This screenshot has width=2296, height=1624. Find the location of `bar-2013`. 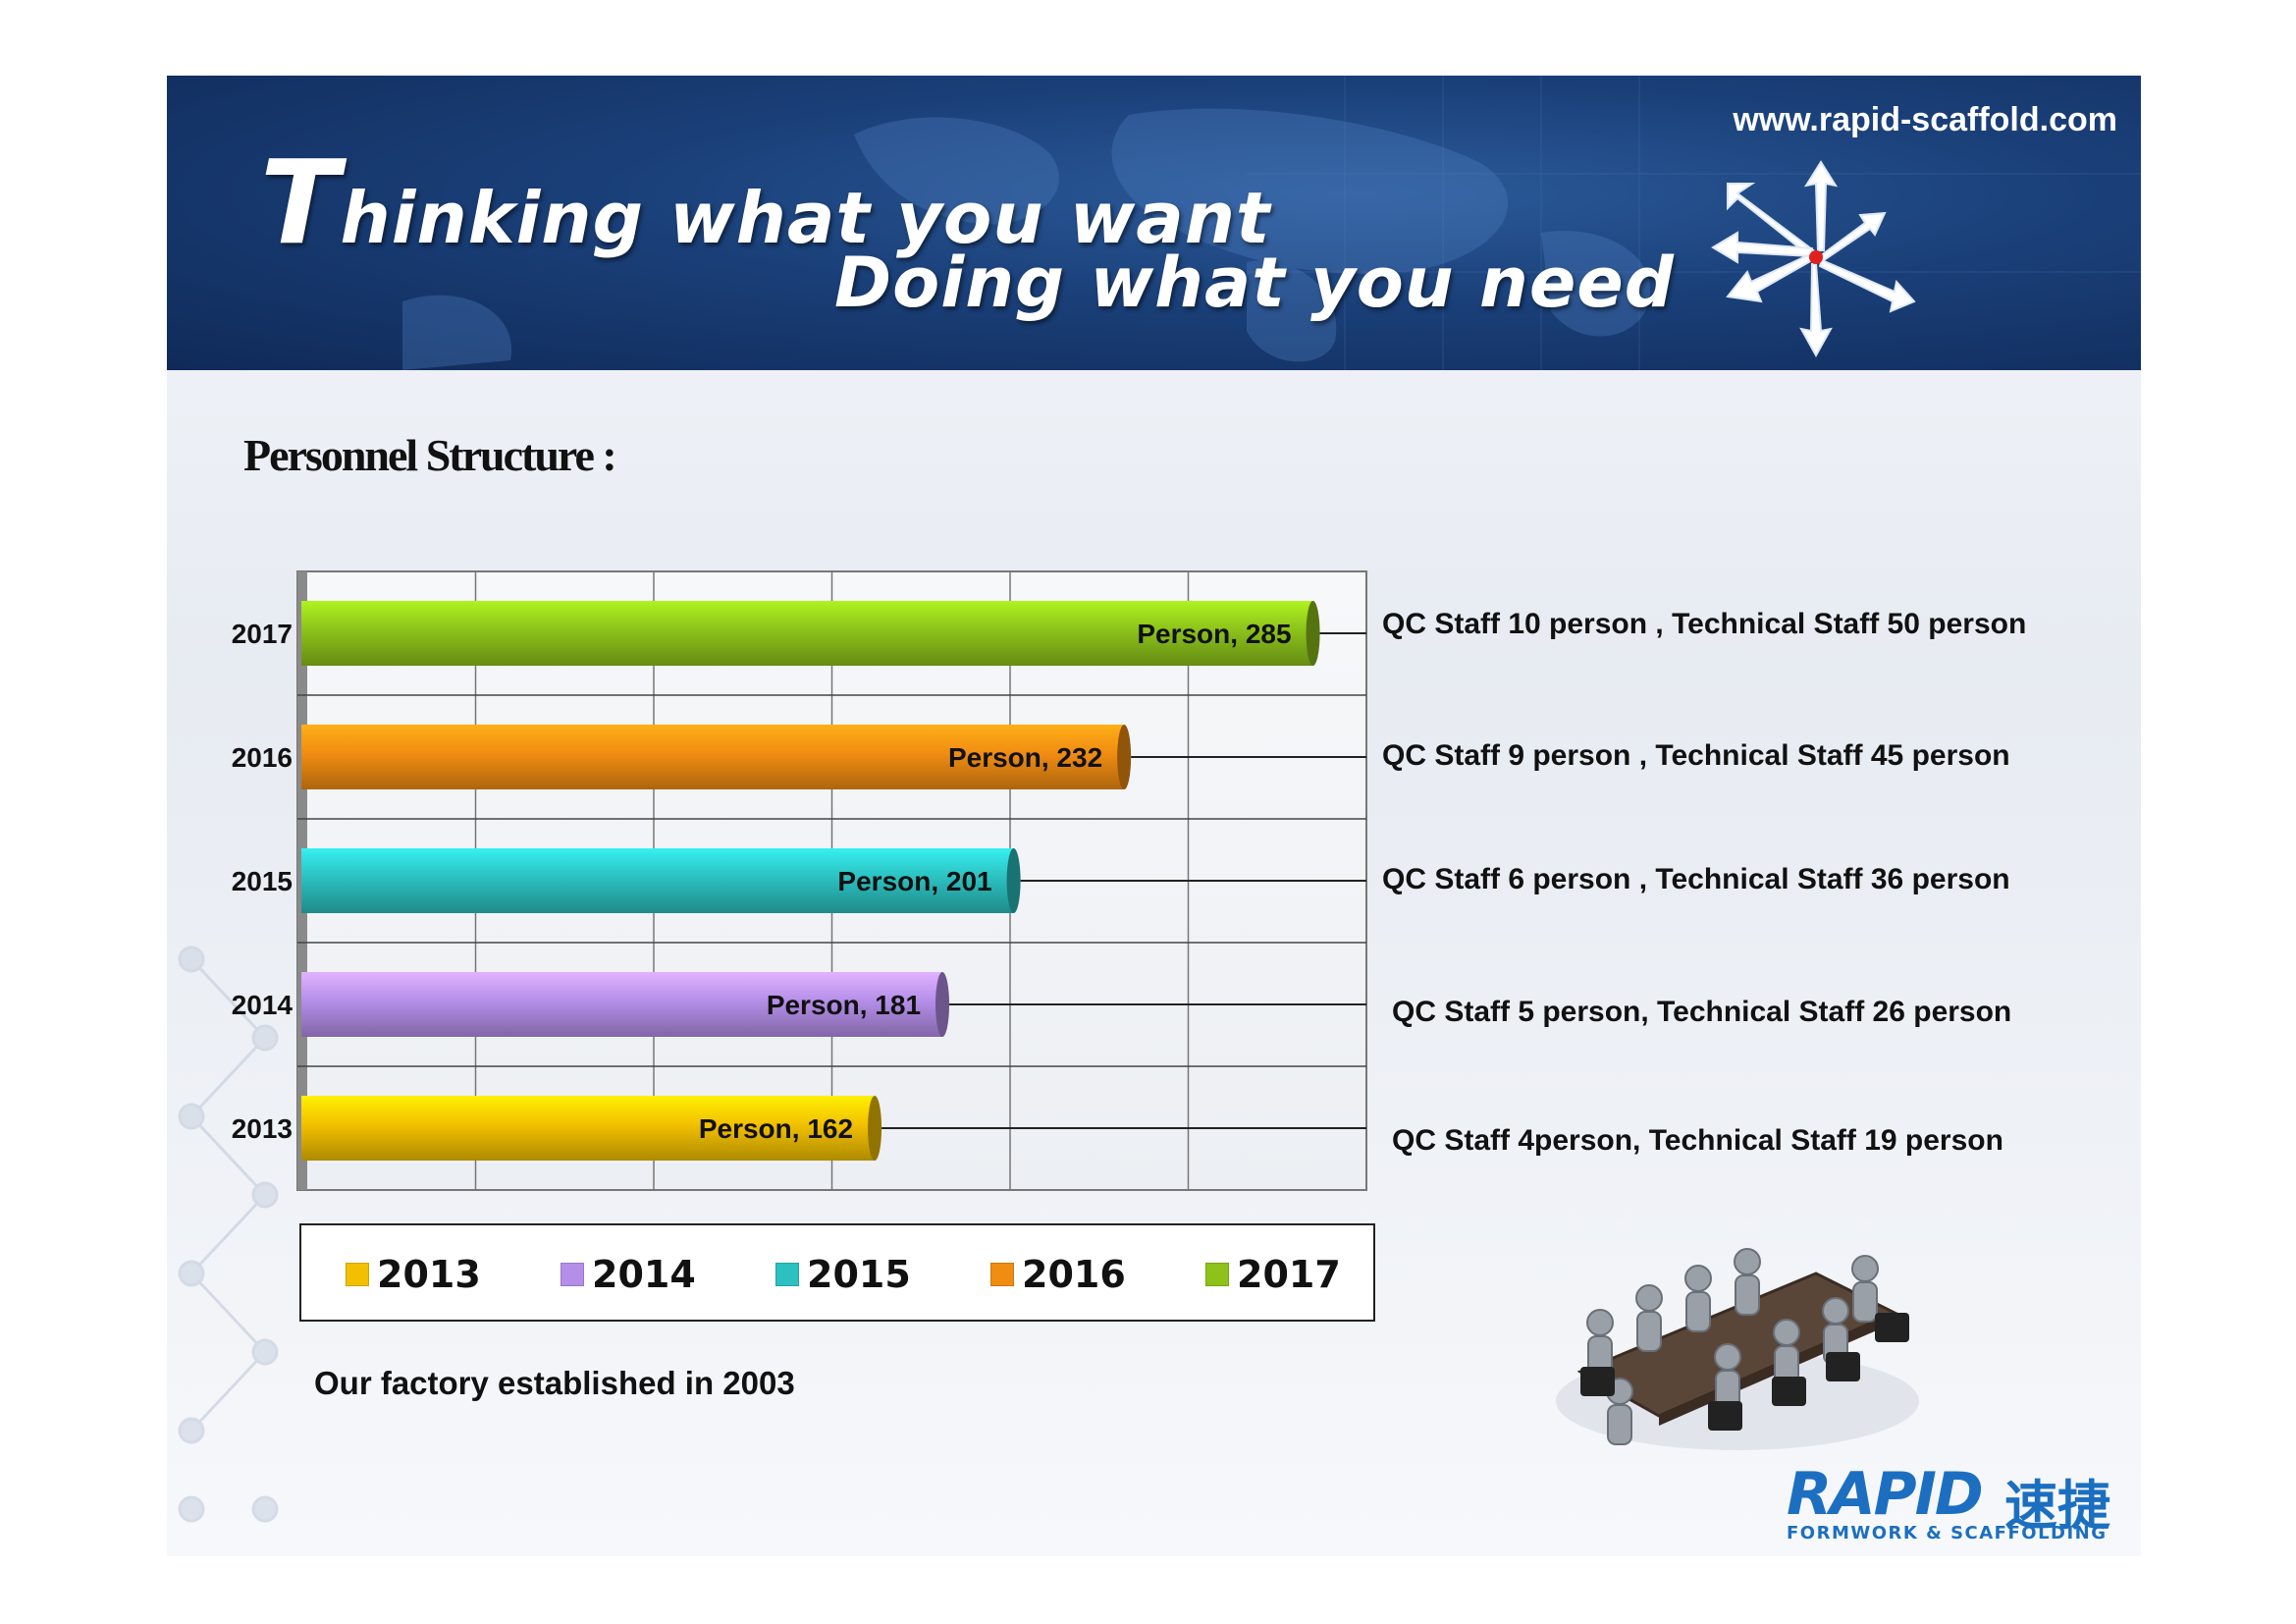

bar-2013 is located at coordinates (589, 1128).